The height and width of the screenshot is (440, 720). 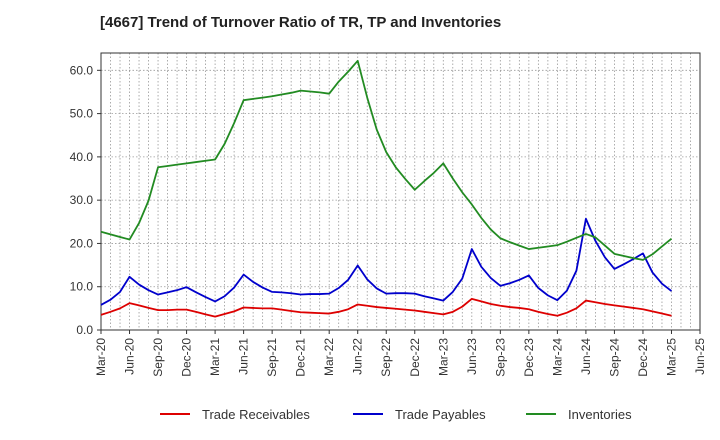 What do you see at coordinates (82, 287) in the screenshot?
I see `y-tick-label: 10.0` at bounding box center [82, 287].